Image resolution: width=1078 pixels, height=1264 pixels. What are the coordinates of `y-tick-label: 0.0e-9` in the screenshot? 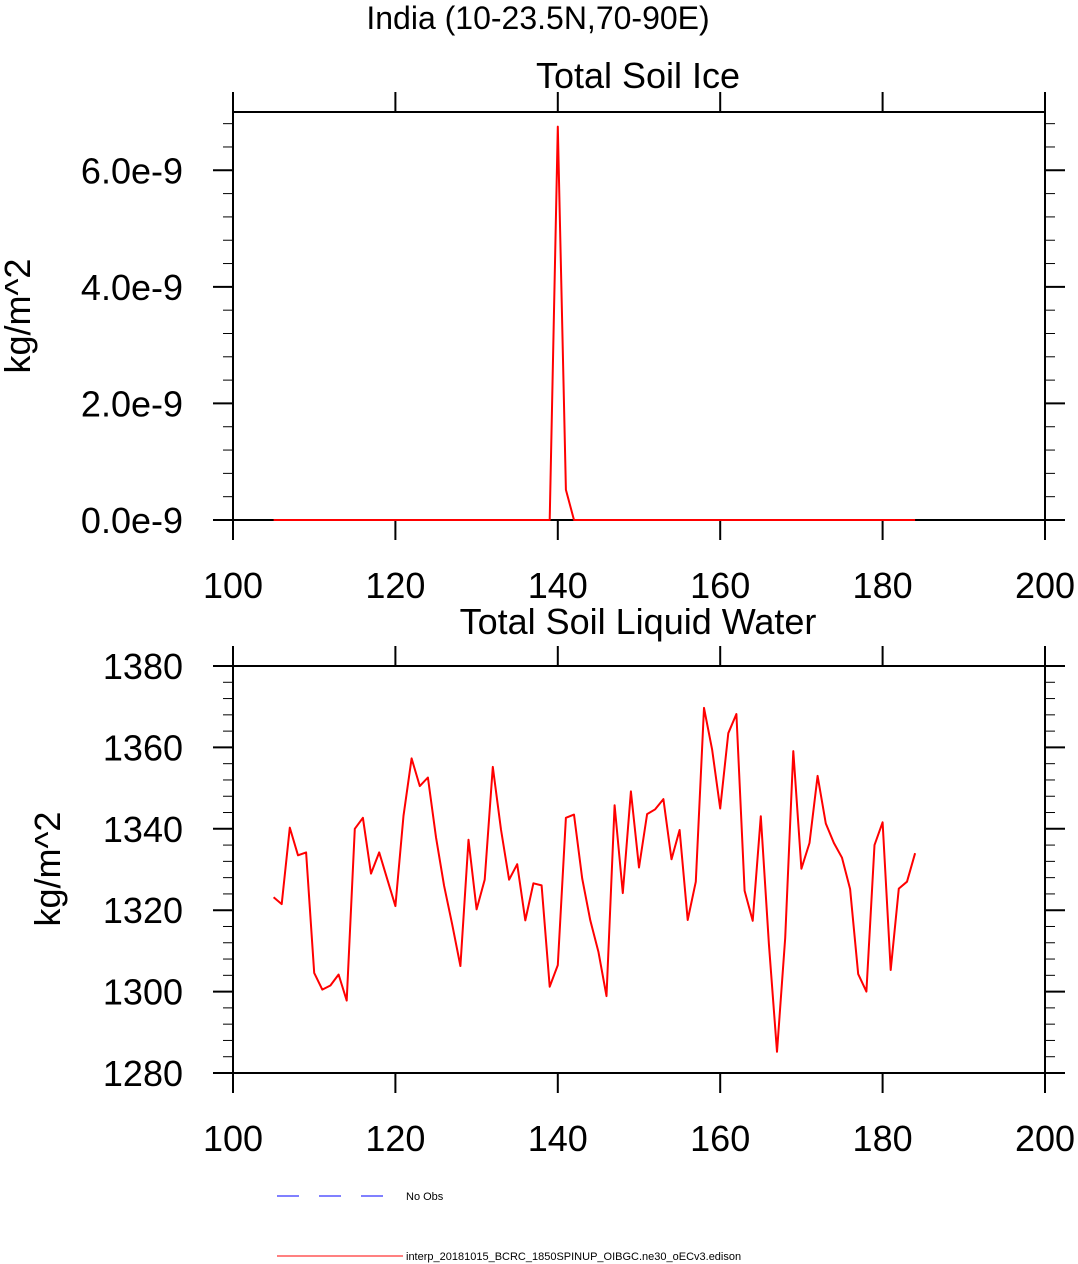 It's located at (132, 520).